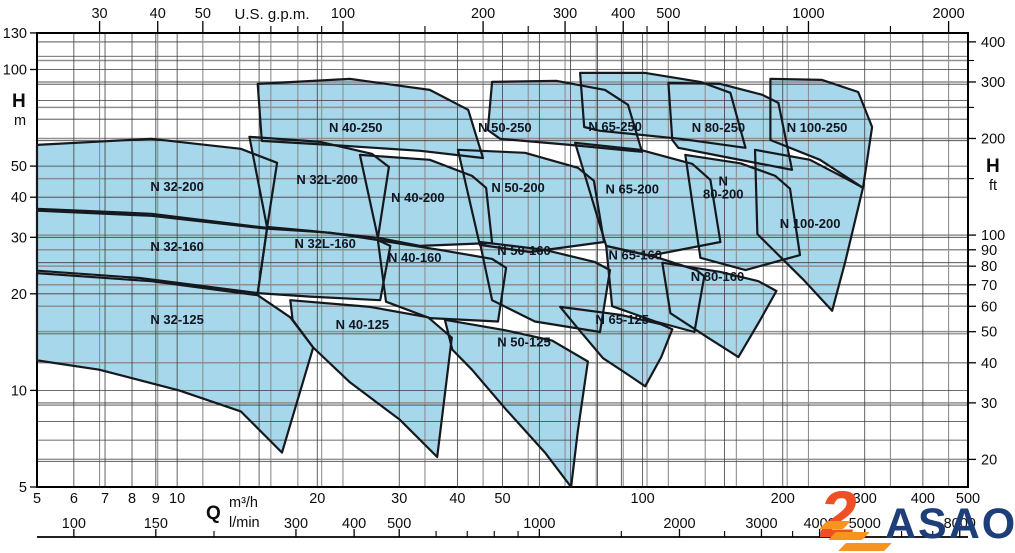 The width and height of the screenshot is (1015, 553). What do you see at coordinates (948, 14) in the screenshot?
I see `tick-label-top: 2000` at bounding box center [948, 14].